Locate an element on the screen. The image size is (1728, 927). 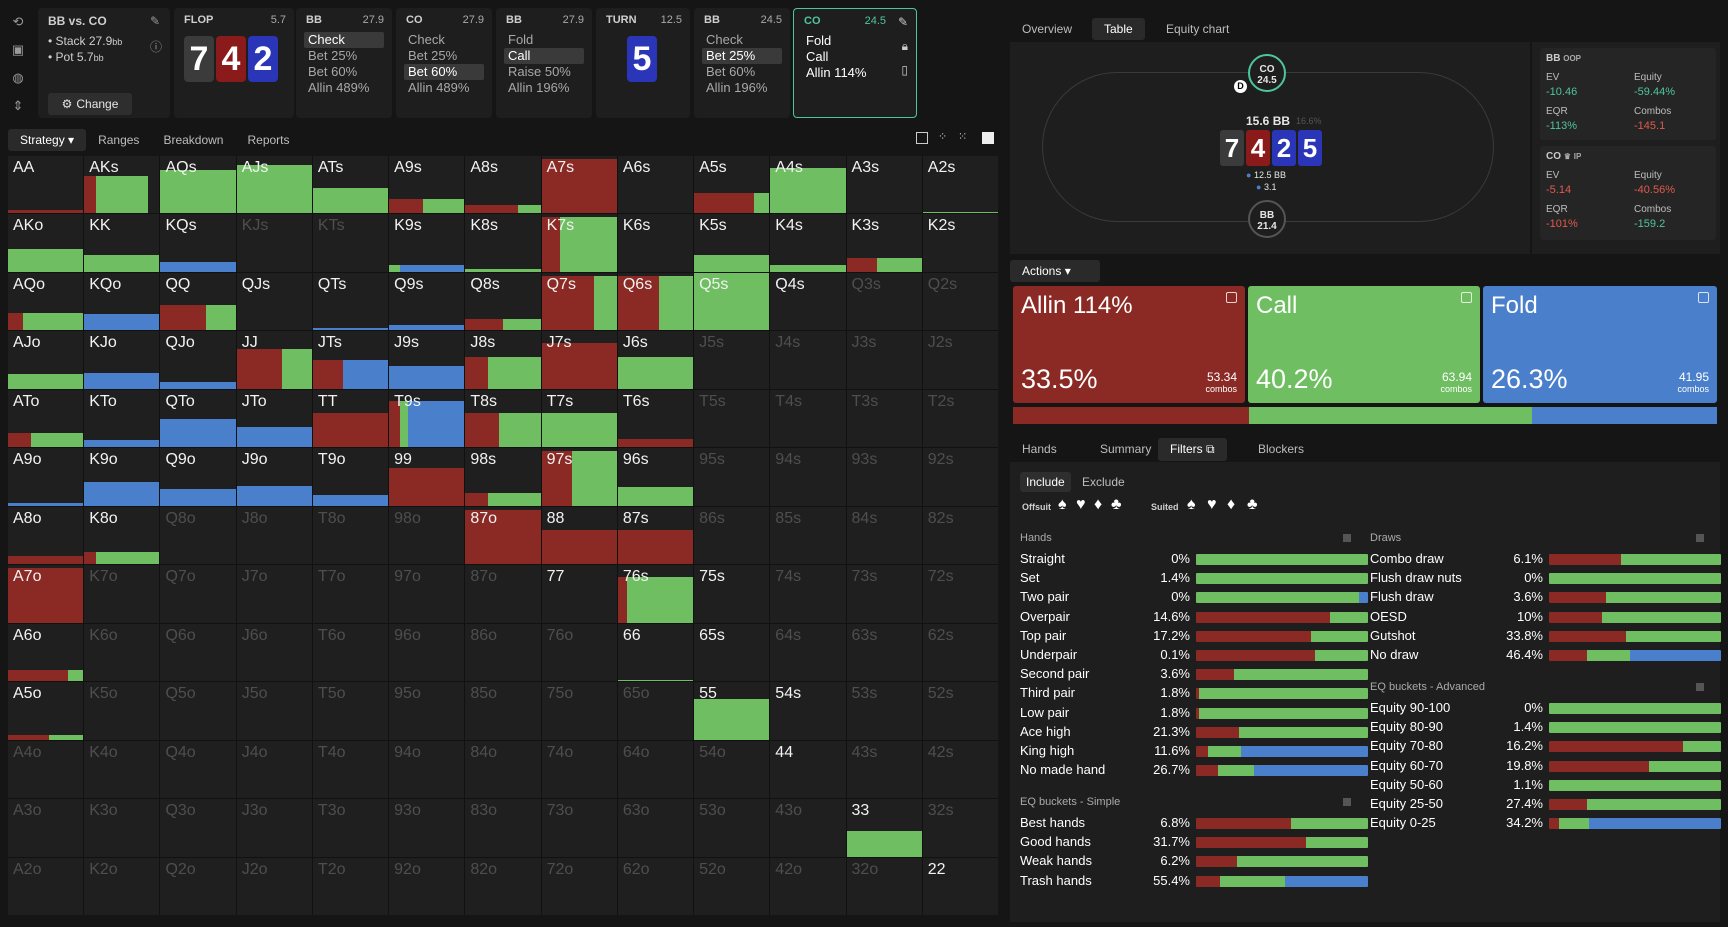
hand-cell: J7s is located at coordinates (579, 360).